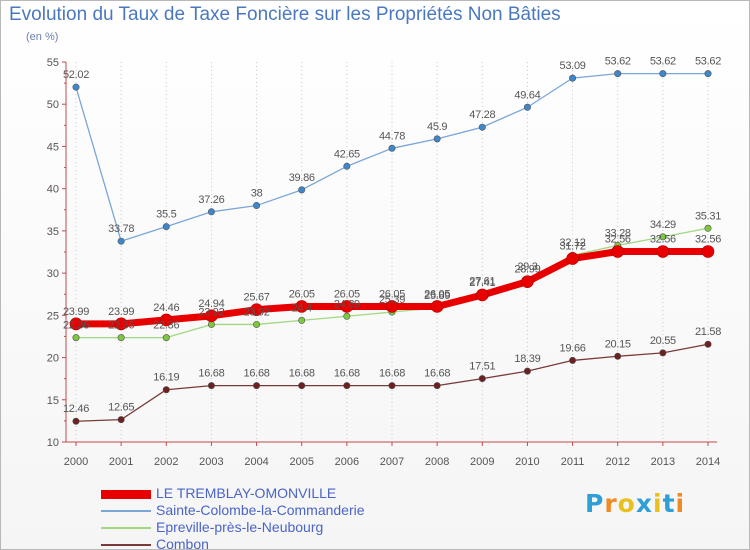  What do you see at coordinates (573, 243) in the screenshot?
I see `data-label: 32.12` at bounding box center [573, 243].